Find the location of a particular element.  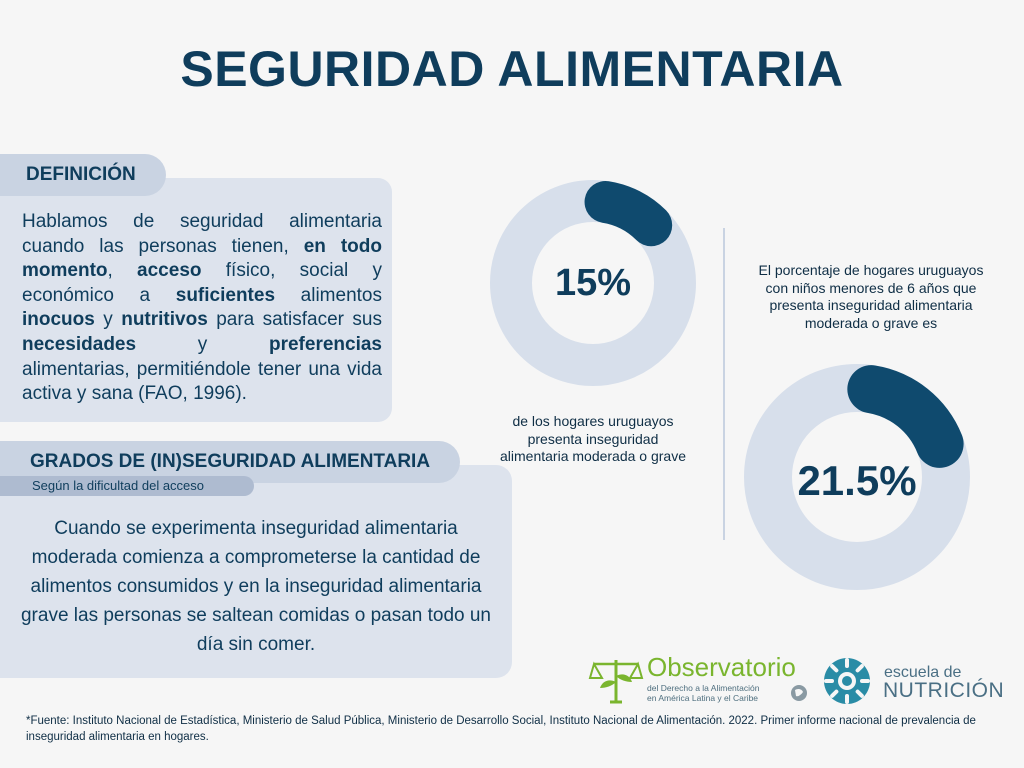

observatorio-sub-line1: del Derecho a la Alimentación is located at coordinates (703, 688).